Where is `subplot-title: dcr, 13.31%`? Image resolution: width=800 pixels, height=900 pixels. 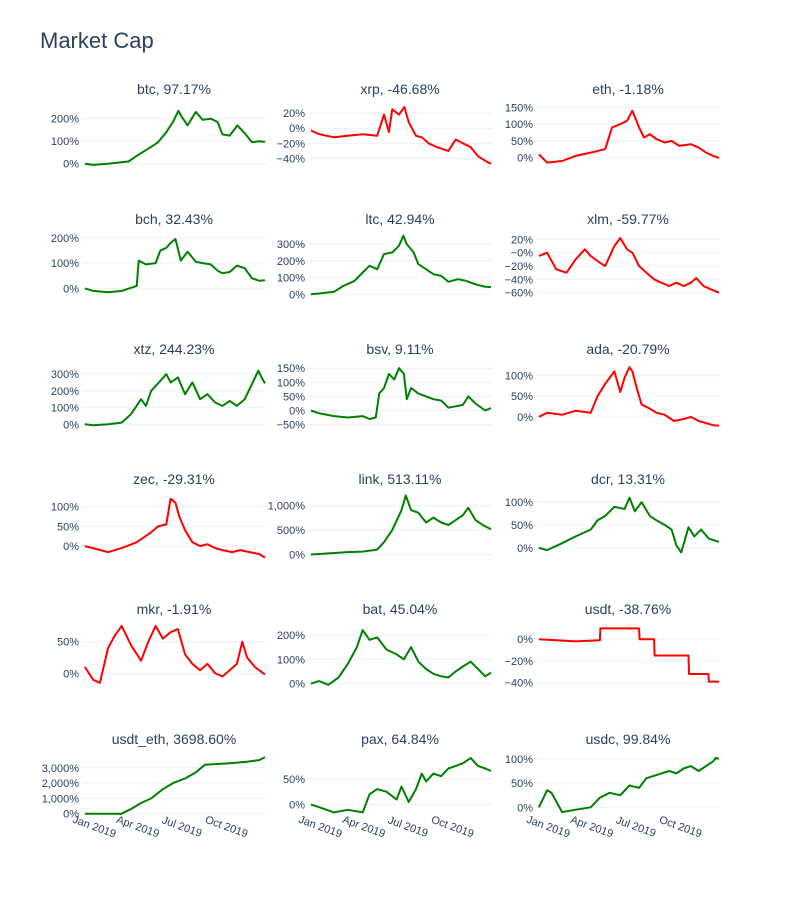
subplot-title: dcr, 13.31% is located at coordinates (628, 479).